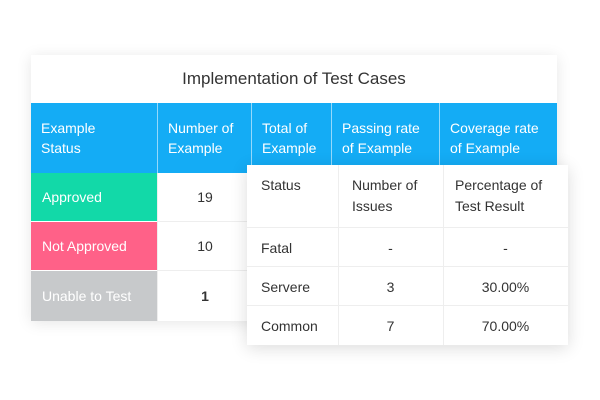 Image resolution: width=600 pixels, height=400 pixels. Describe the element at coordinates (286, 286) in the screenshot. I see `issue-status: Servere` at that location.